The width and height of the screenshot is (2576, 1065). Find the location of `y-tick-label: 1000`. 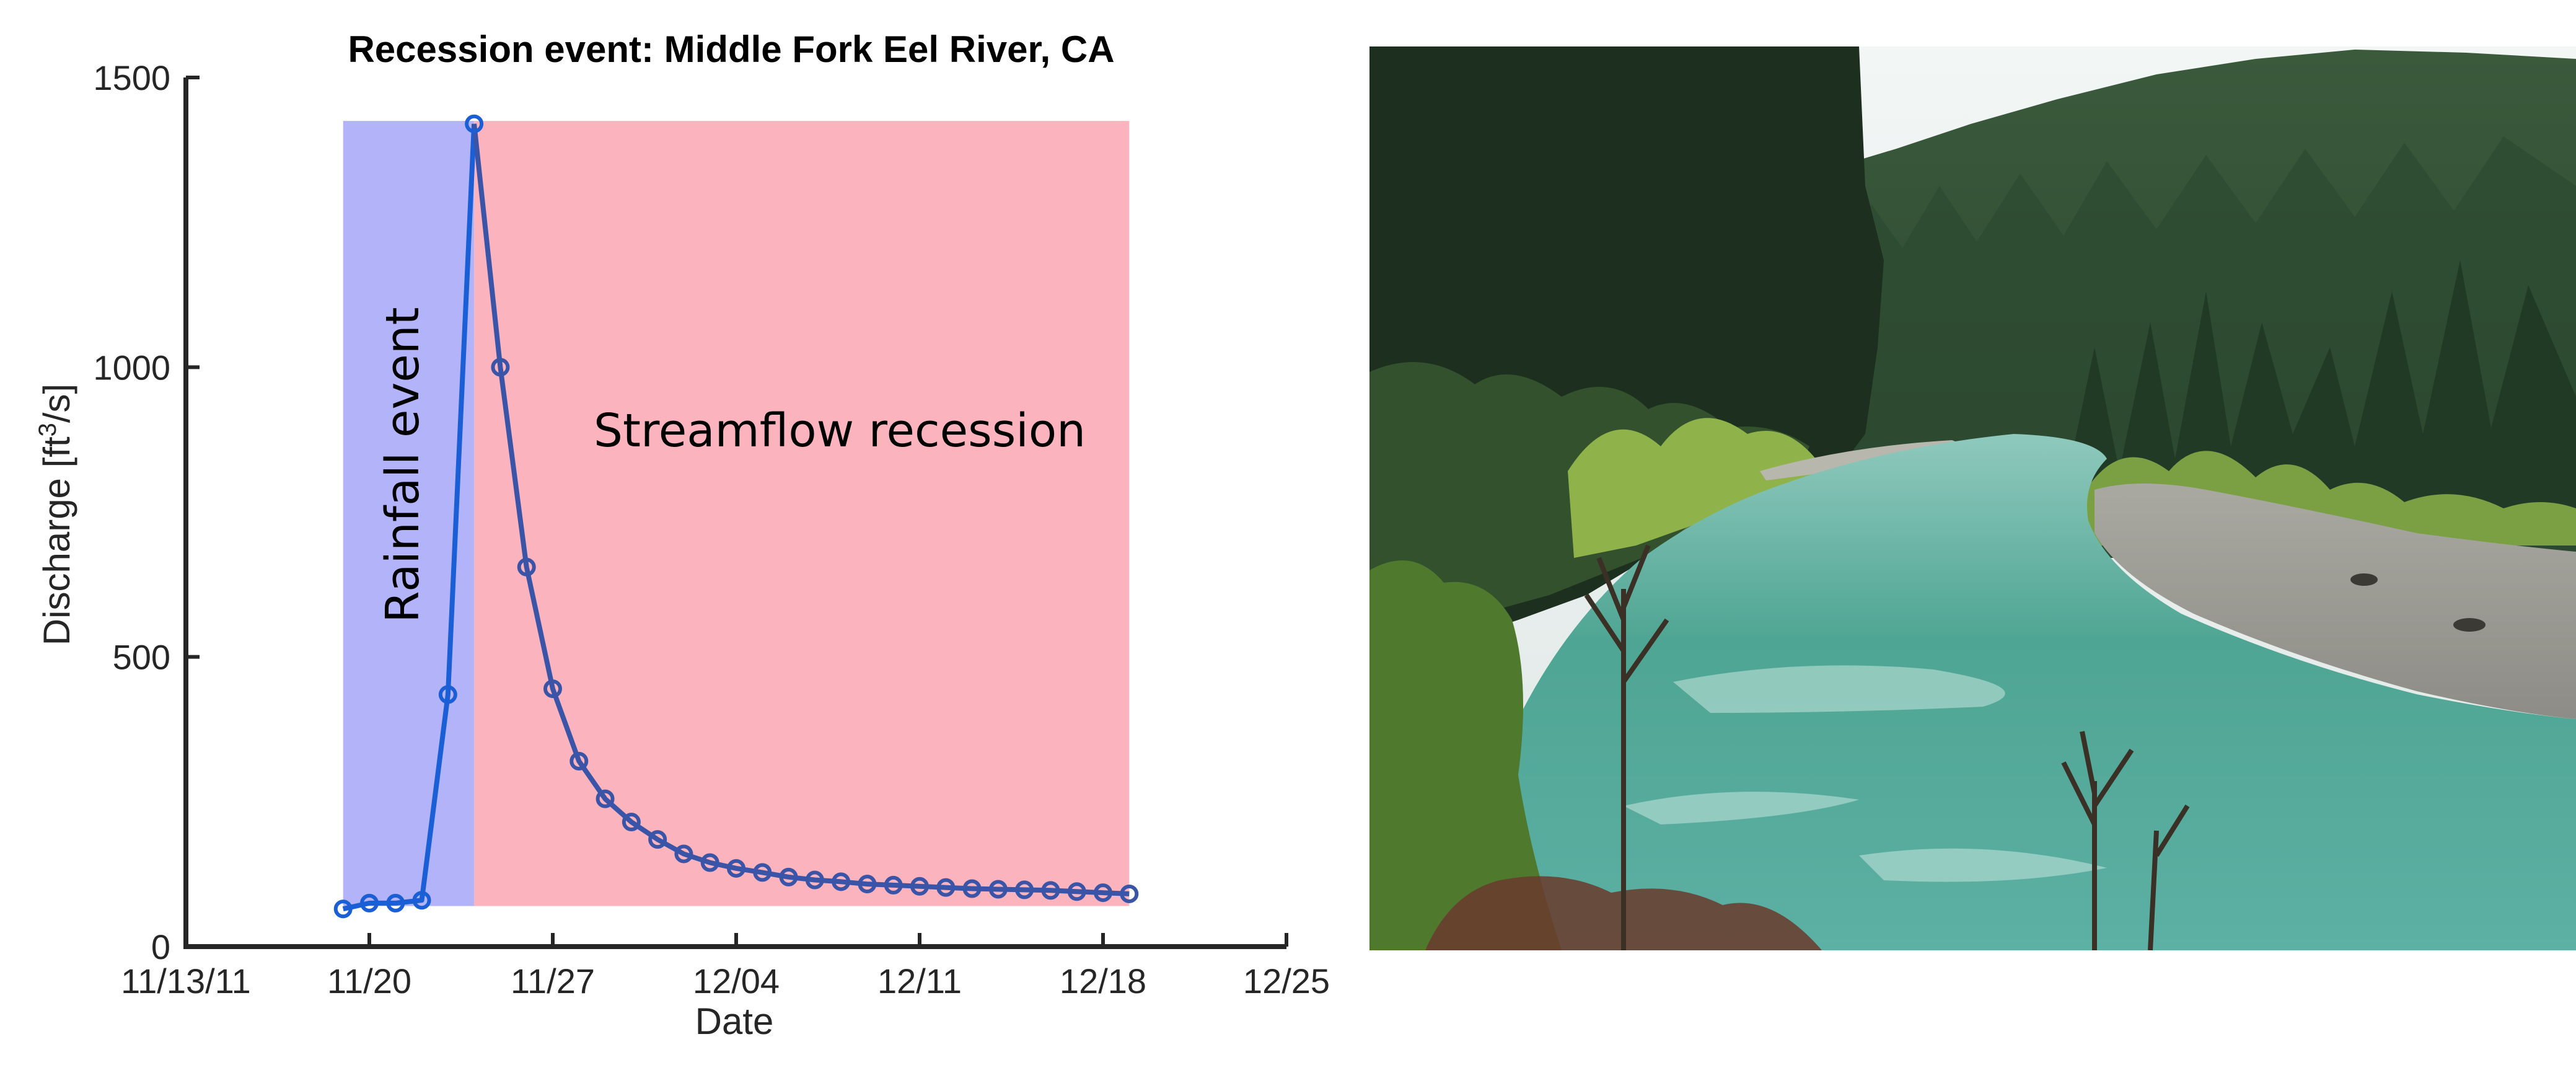

y-tick-label: 1000 is located at coordinates (132, 367).